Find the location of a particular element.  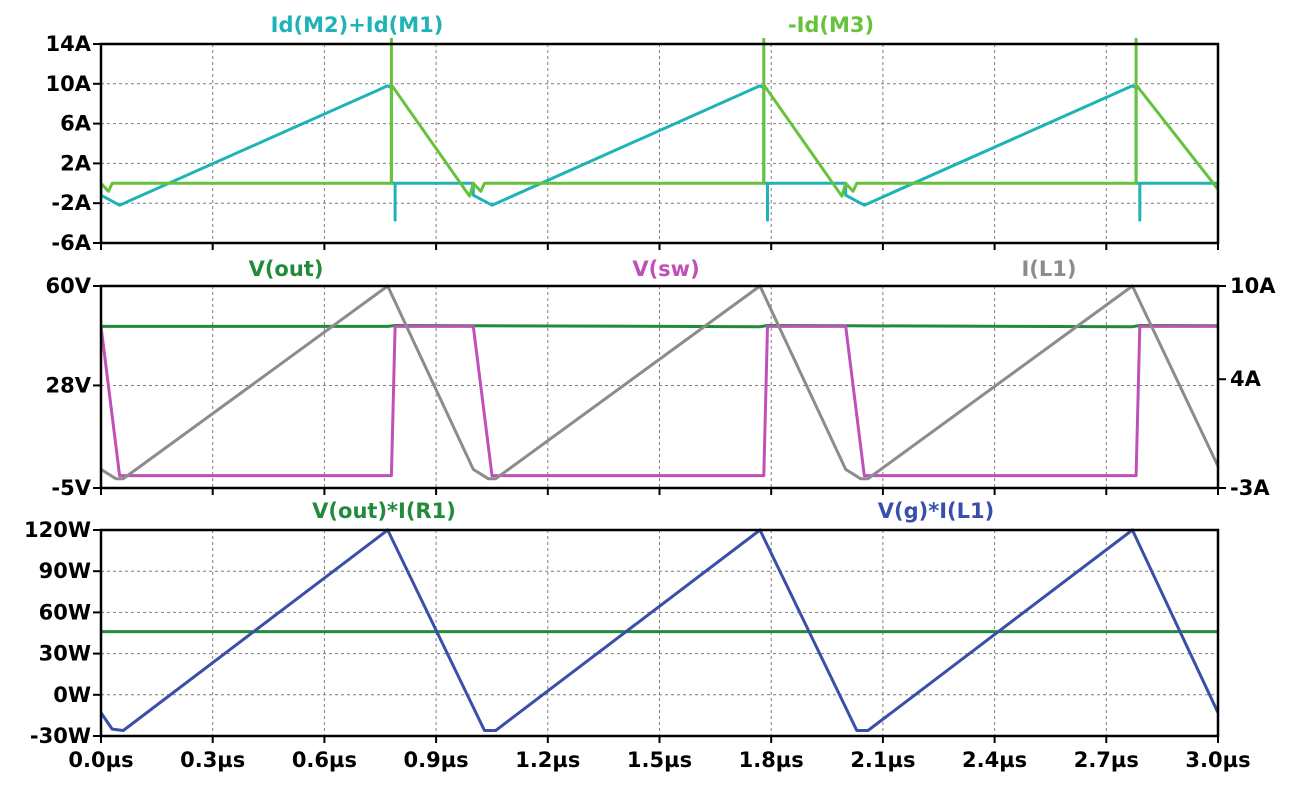

y-tick-label: 60V is located at coordinates (69, 286).